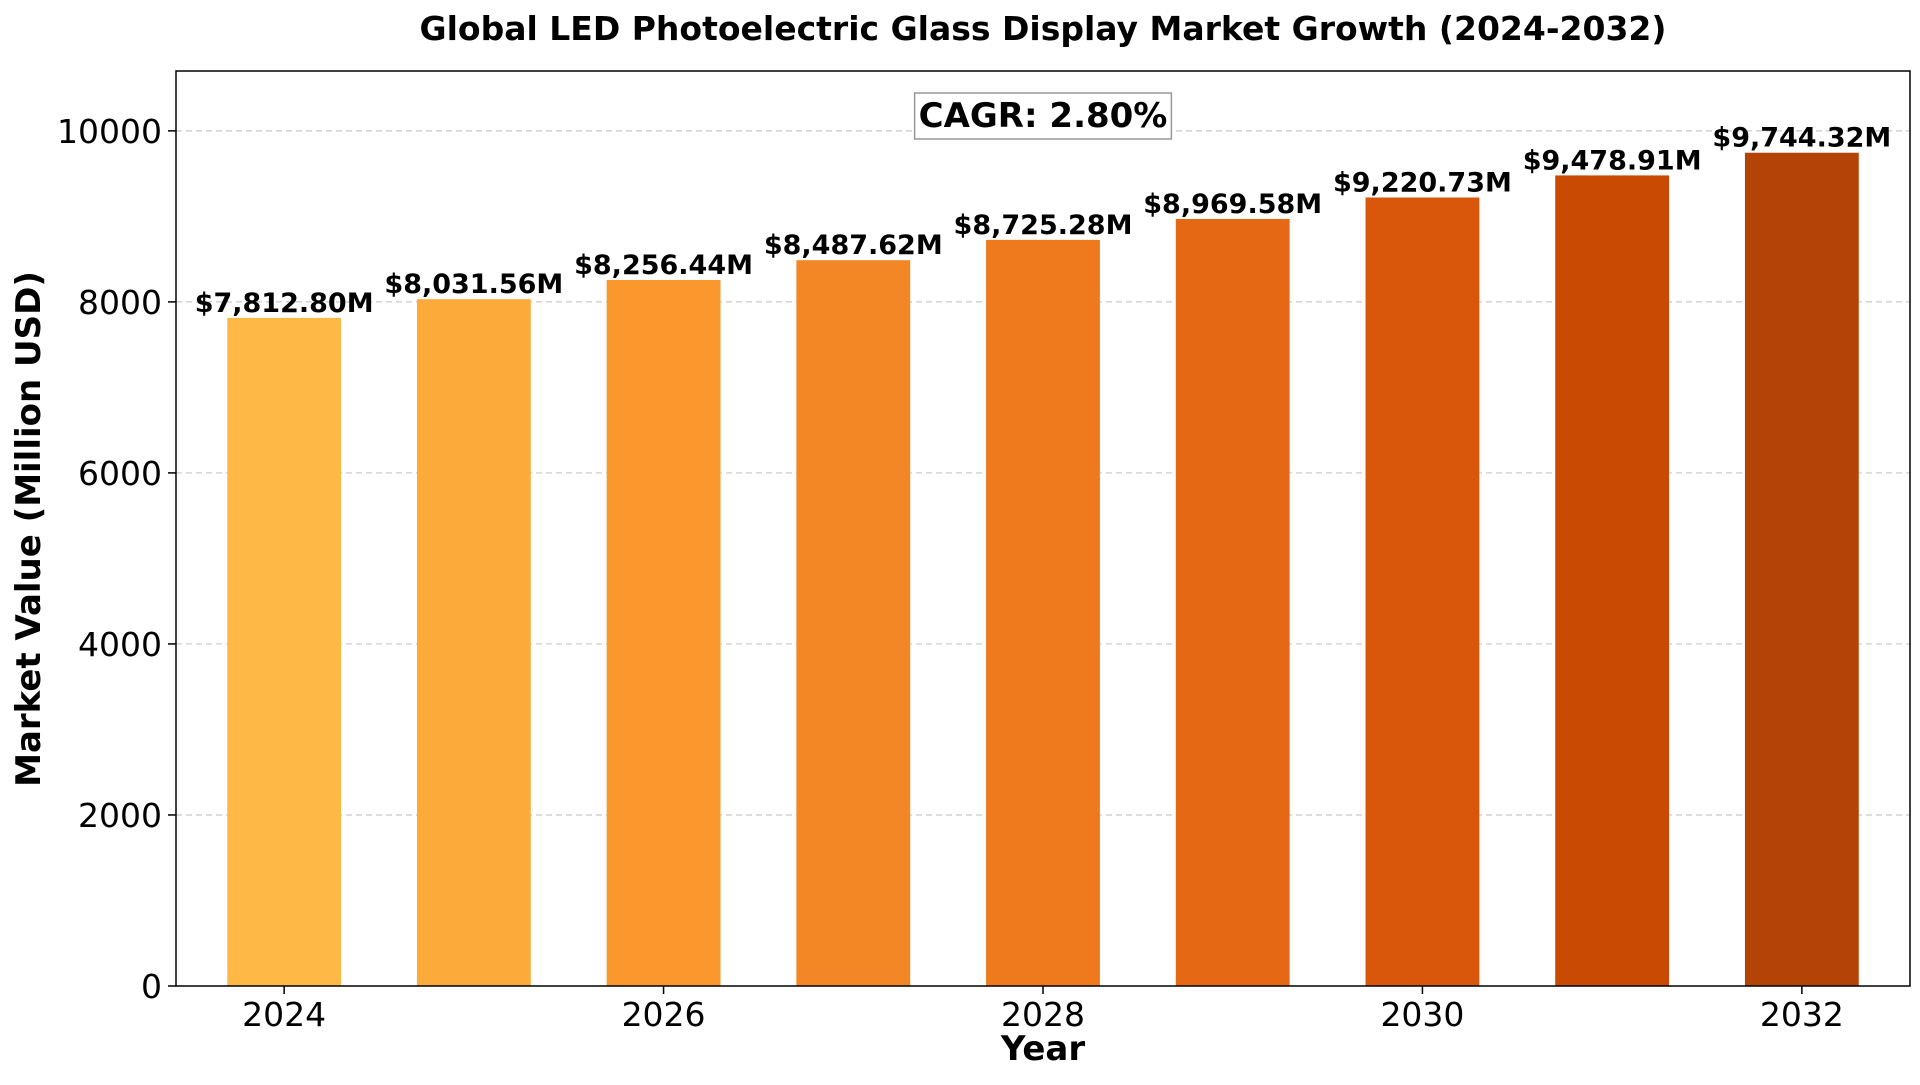 The width and height of the screenshot is (1920, 1085). I want to click on y-tick-label: 8000, so click(120, 302).